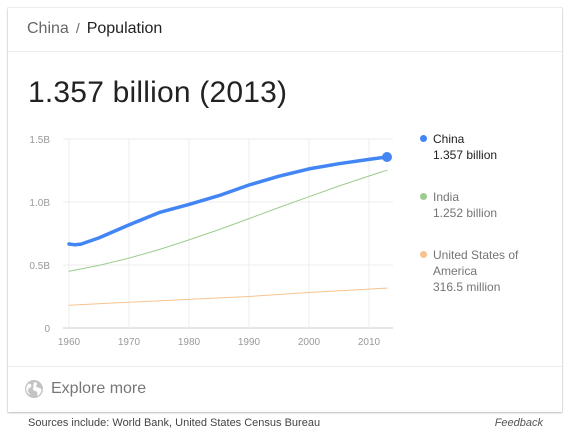 Image resolution: width=570 pixels, height=437 pixels. What do you see at coordinates (369, 342) in the screenshot?
I see `x-tick-label: 2010` at bounding box center [369, 342].